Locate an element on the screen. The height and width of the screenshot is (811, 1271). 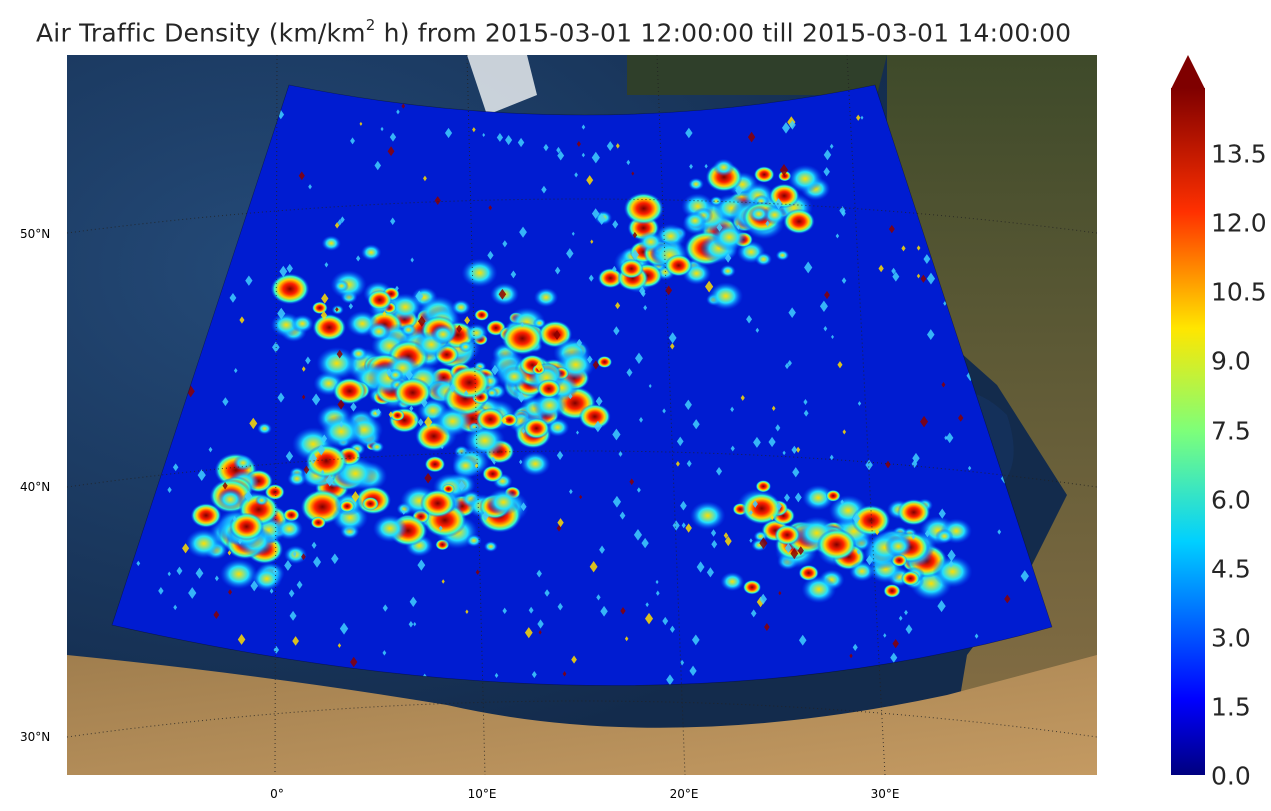
lon-label-10e: 10°E is located at coordinates (482, 794).